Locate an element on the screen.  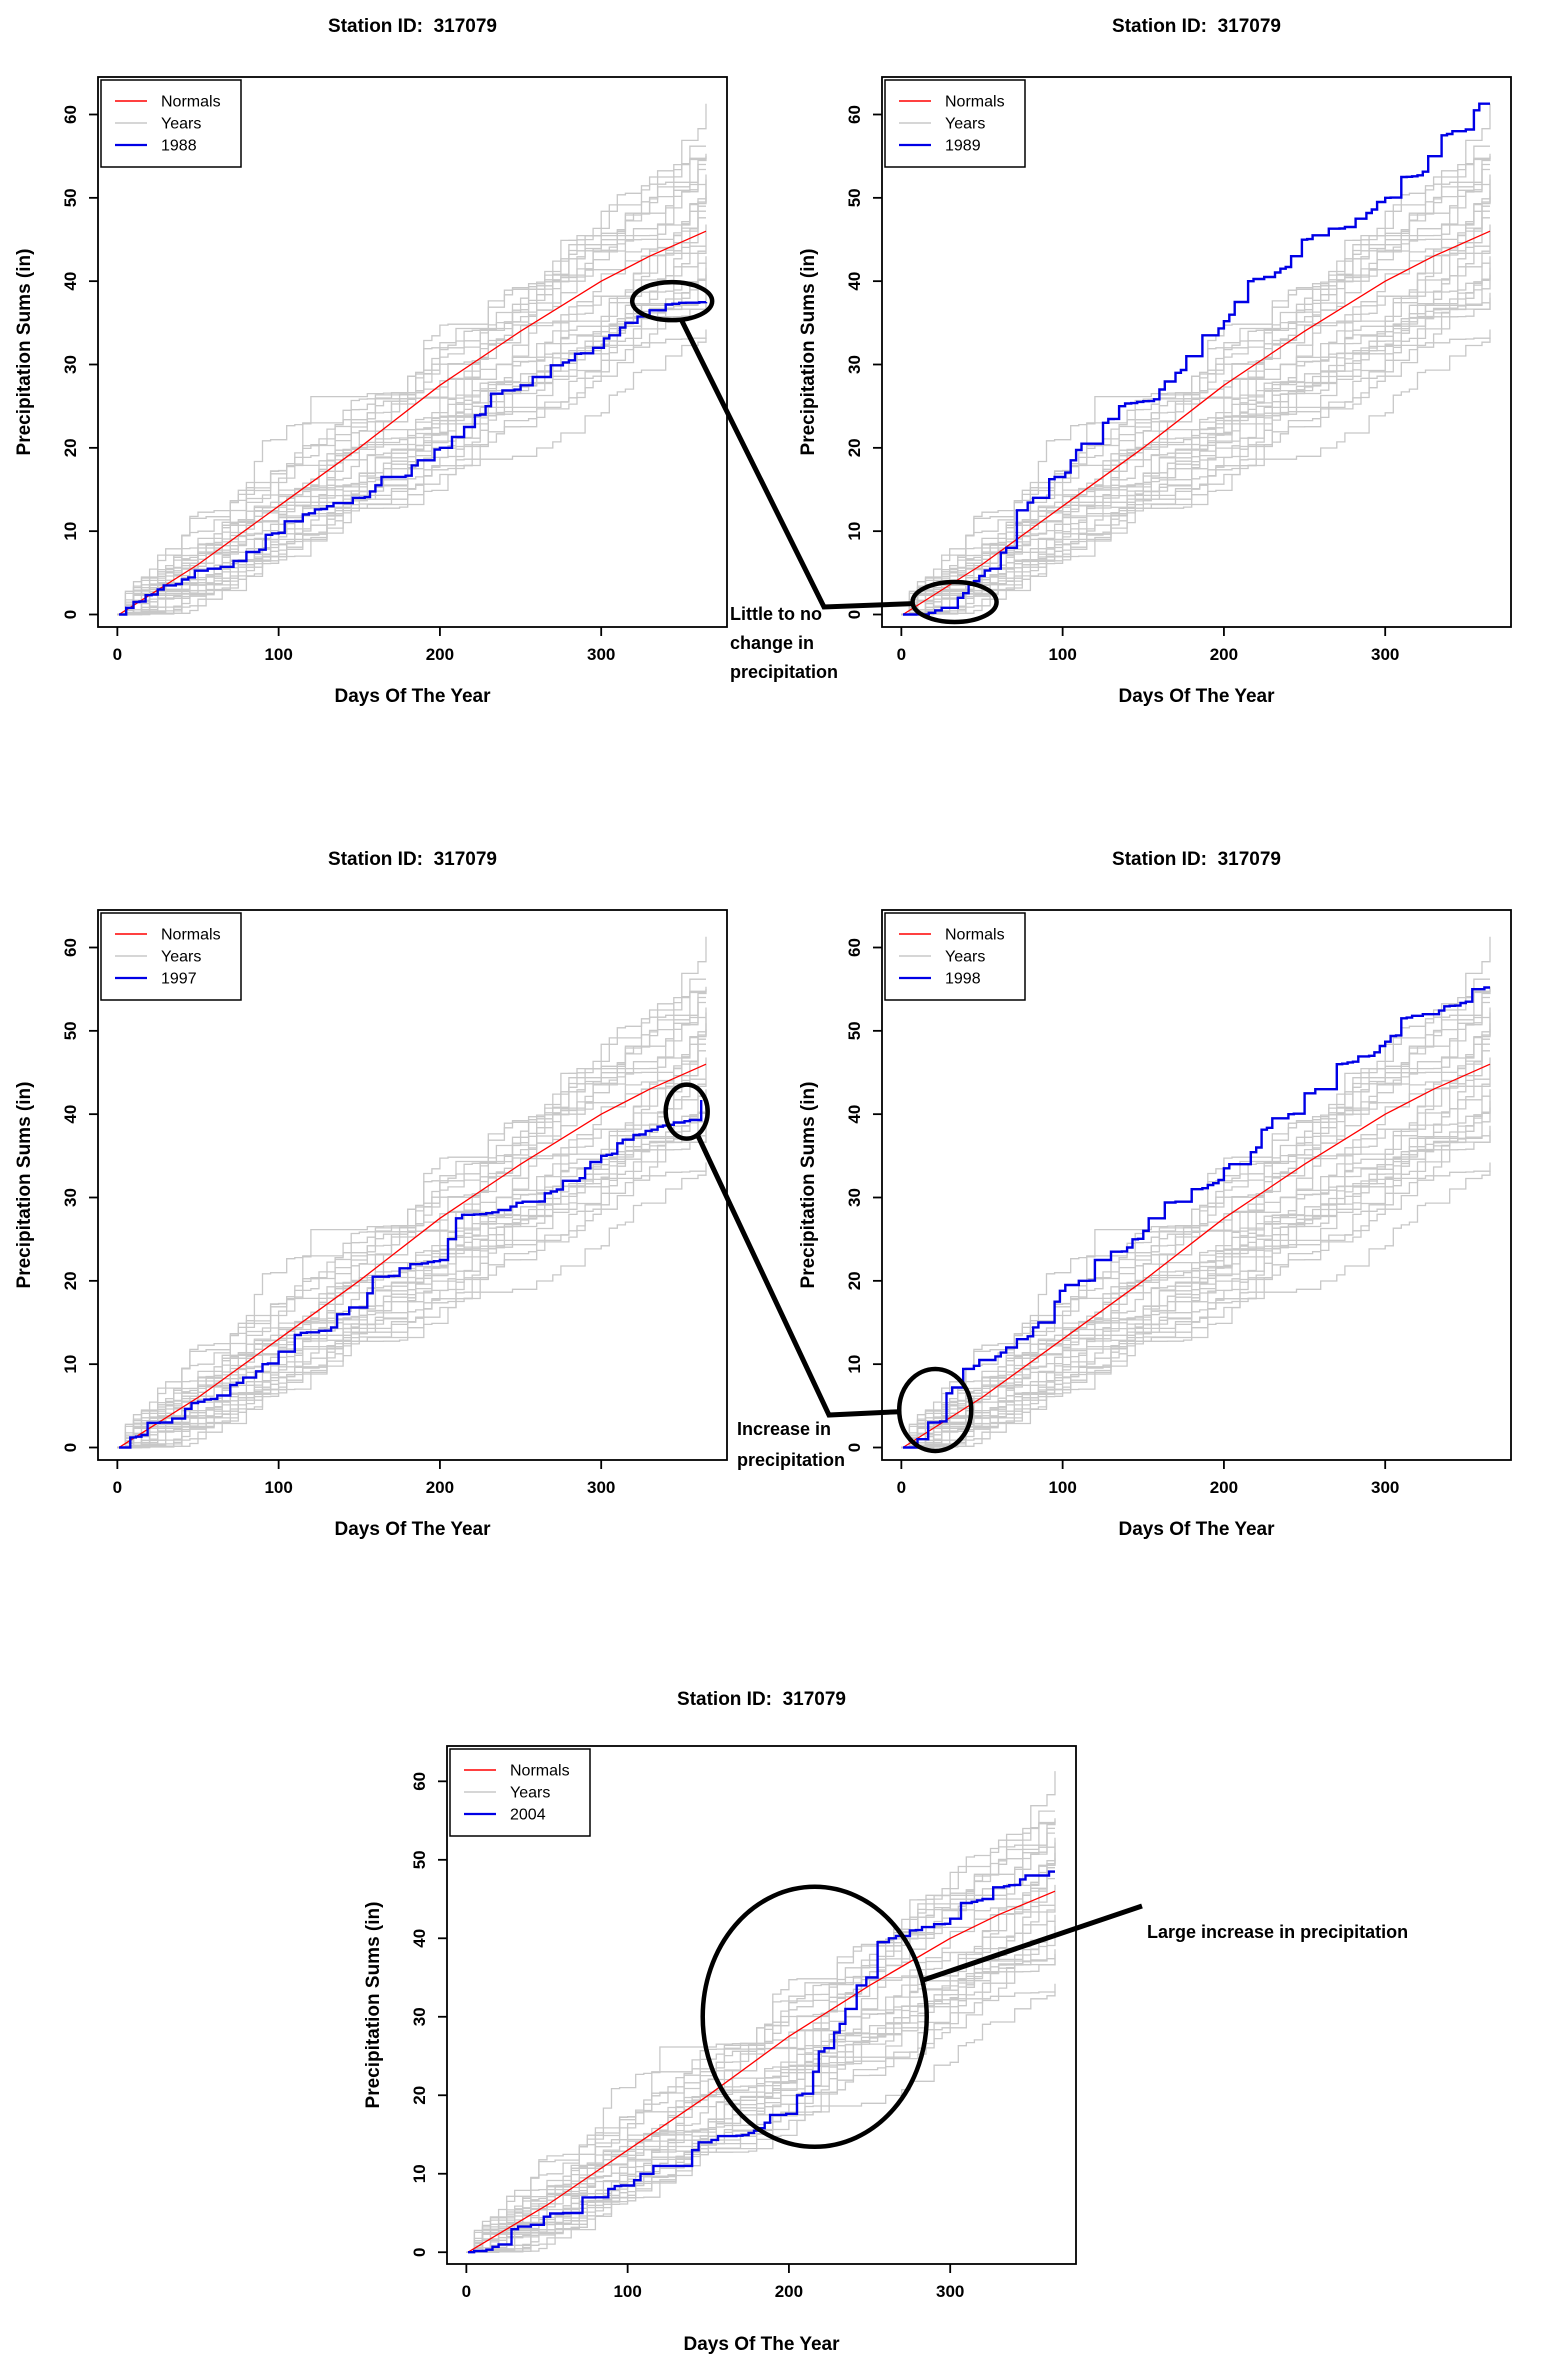
highlight-line-1998 is located at coordinates (1196, 1217).